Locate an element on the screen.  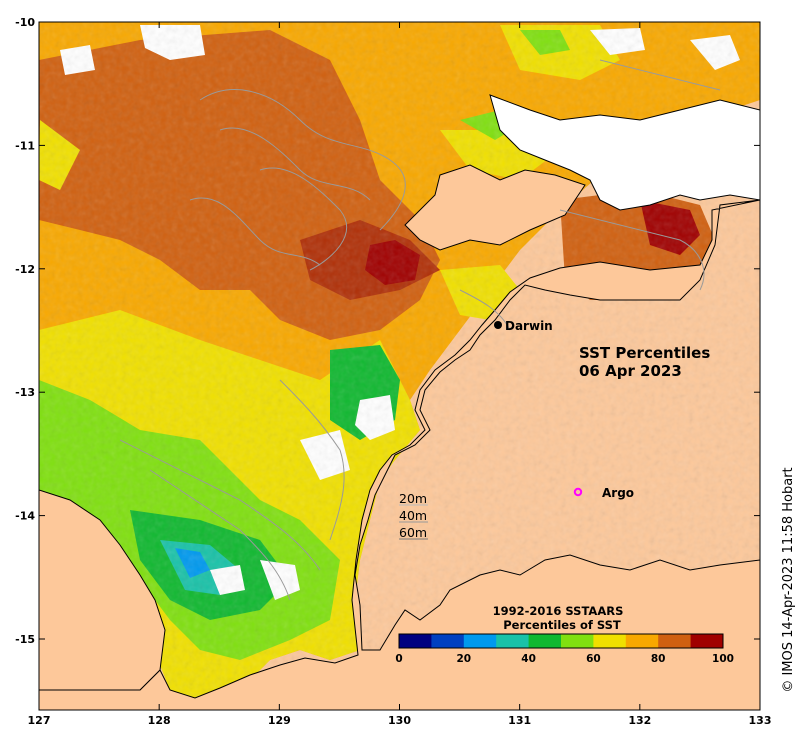
lat-tick-label: -15 is located at coordinates (25, 639).